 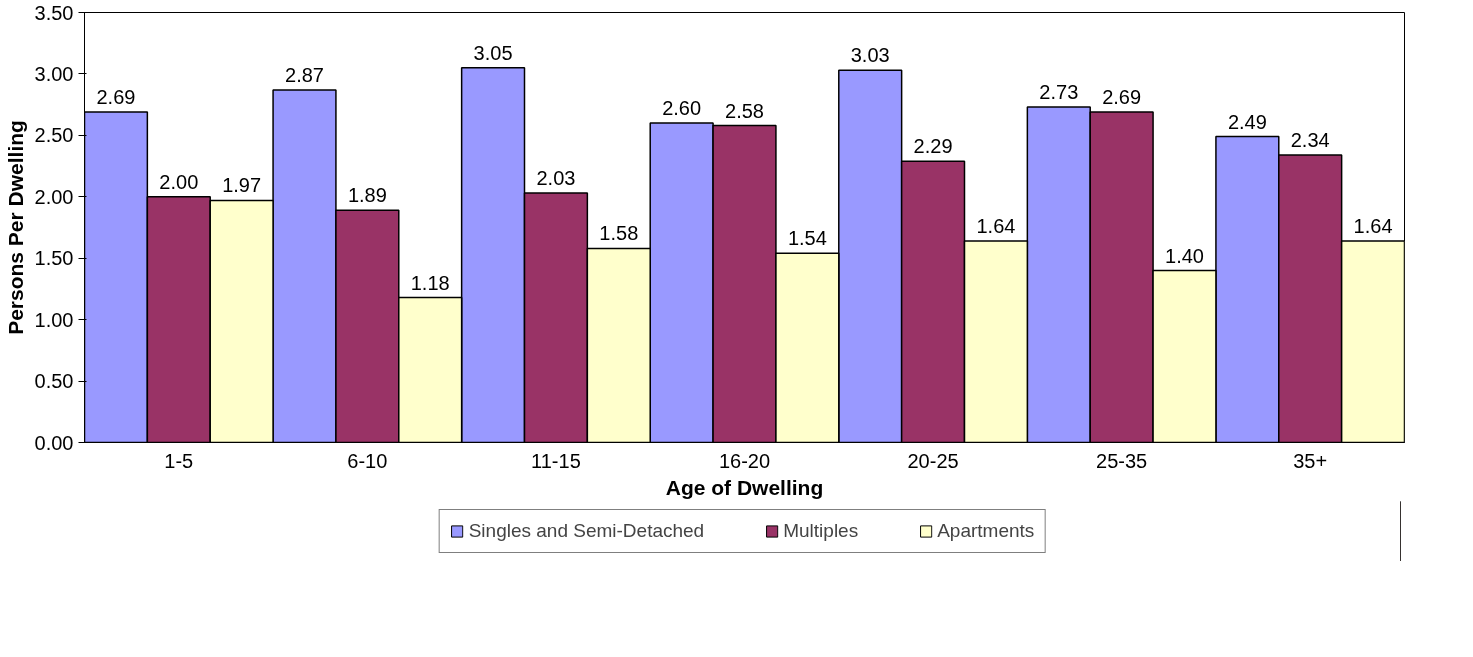 I want to click on y-tick-label: 1.50, so click(x=54, y=258).